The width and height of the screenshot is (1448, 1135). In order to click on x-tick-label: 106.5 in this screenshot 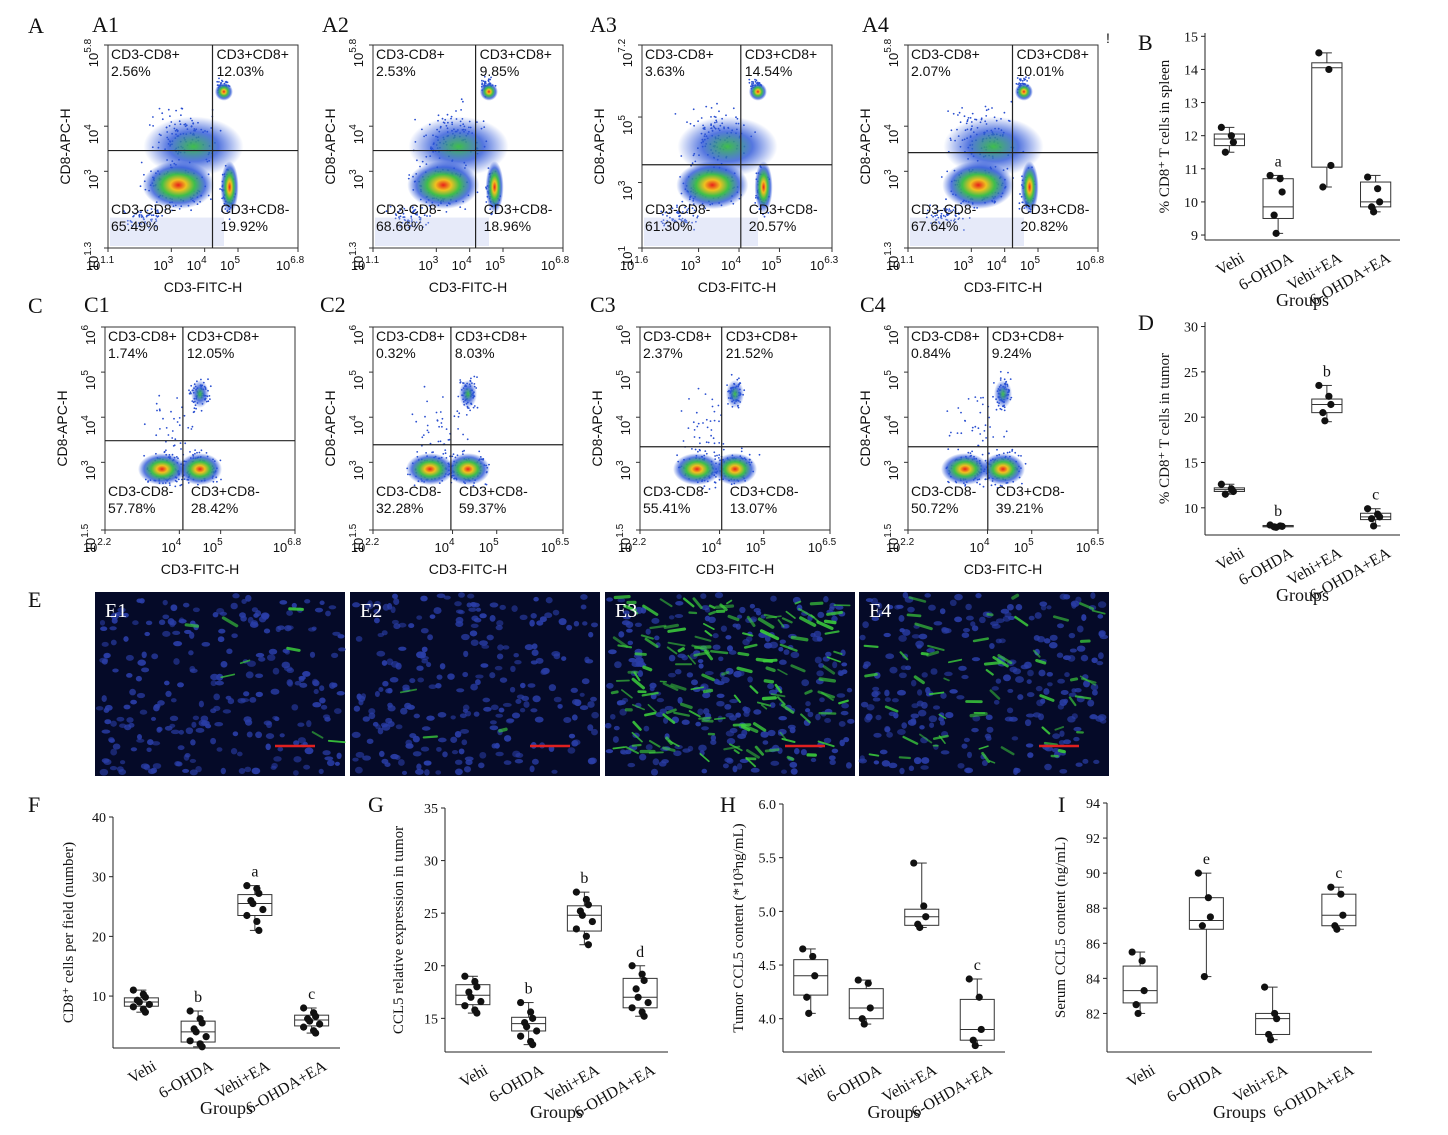, I will do `click(1090, 546)`.